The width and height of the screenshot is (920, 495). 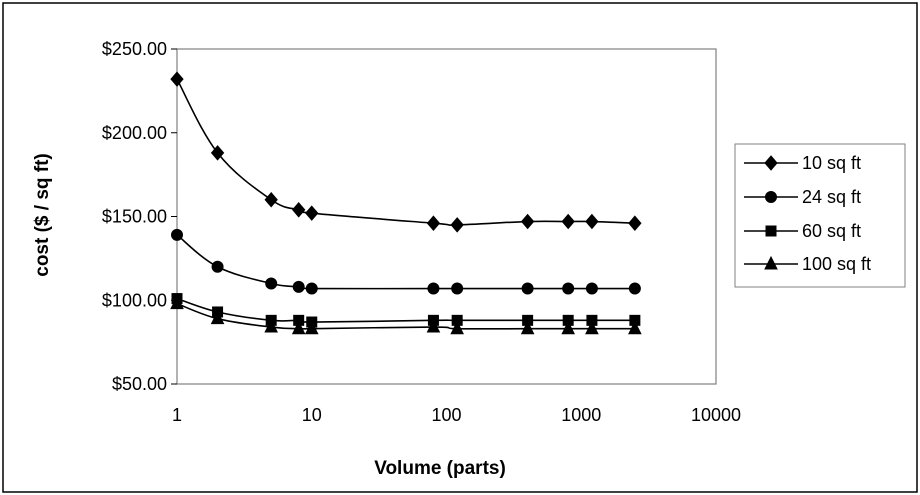 I want to click on y-tick-label: $50.00, so click(x=139, y=384).